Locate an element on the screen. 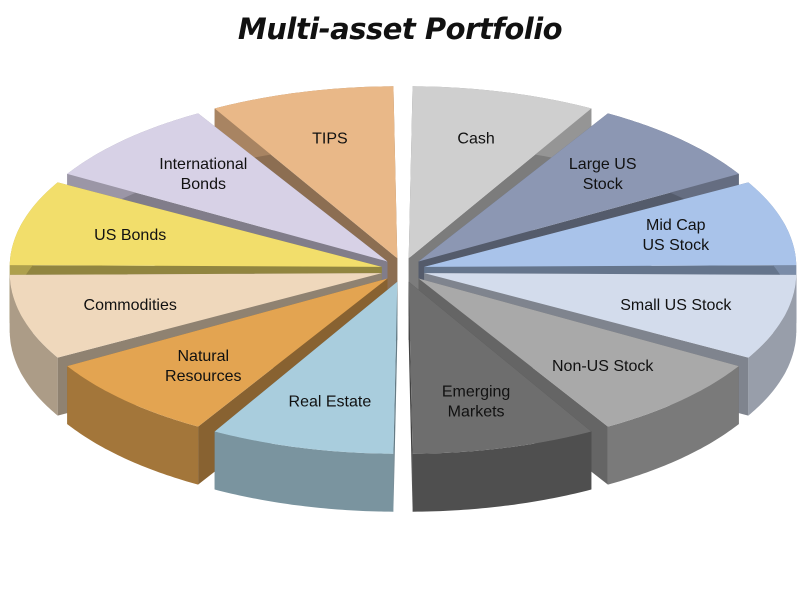 This screenshot has width=800, height=600. slice-label-mid-cap-us-stock: Mid Cap US Stock is located at coordinates (676, 235).